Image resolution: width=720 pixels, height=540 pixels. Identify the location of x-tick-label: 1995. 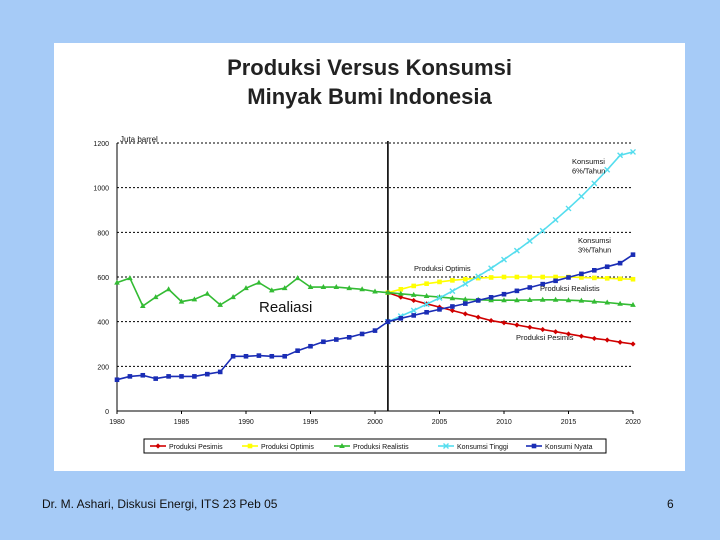
(311, 422).